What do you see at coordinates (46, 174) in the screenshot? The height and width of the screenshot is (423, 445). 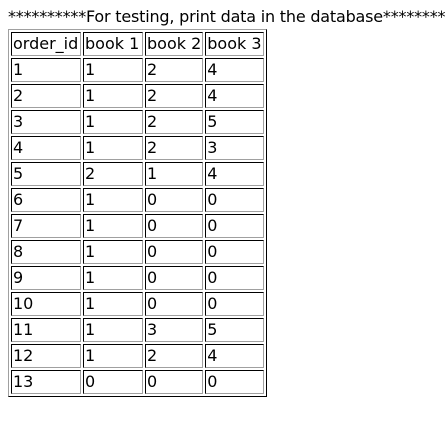 I see `cell-order-id: 5` at bounding box center [46, 174].